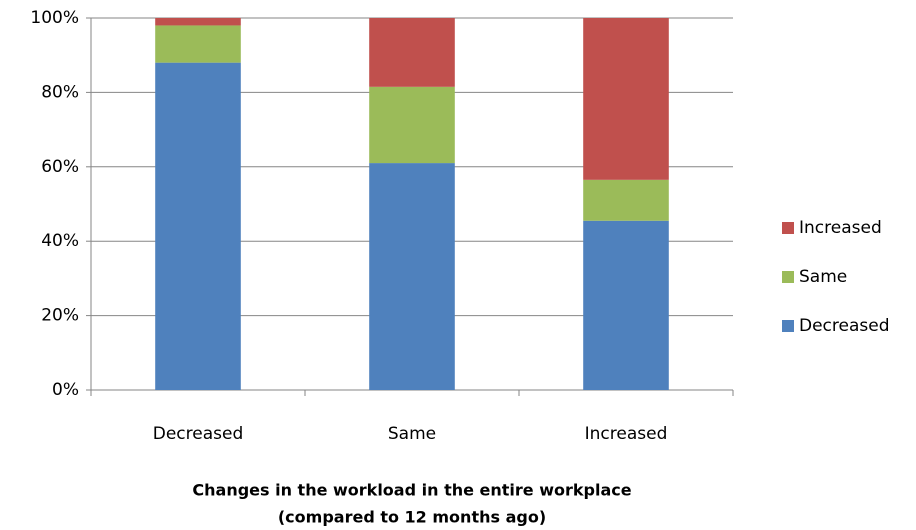 Image resolution: width=916 pixels, height=530 pixels. Describe the element at coordinates (412, 434) in the screenshot. I see `x-tick-label: Same` at that location.